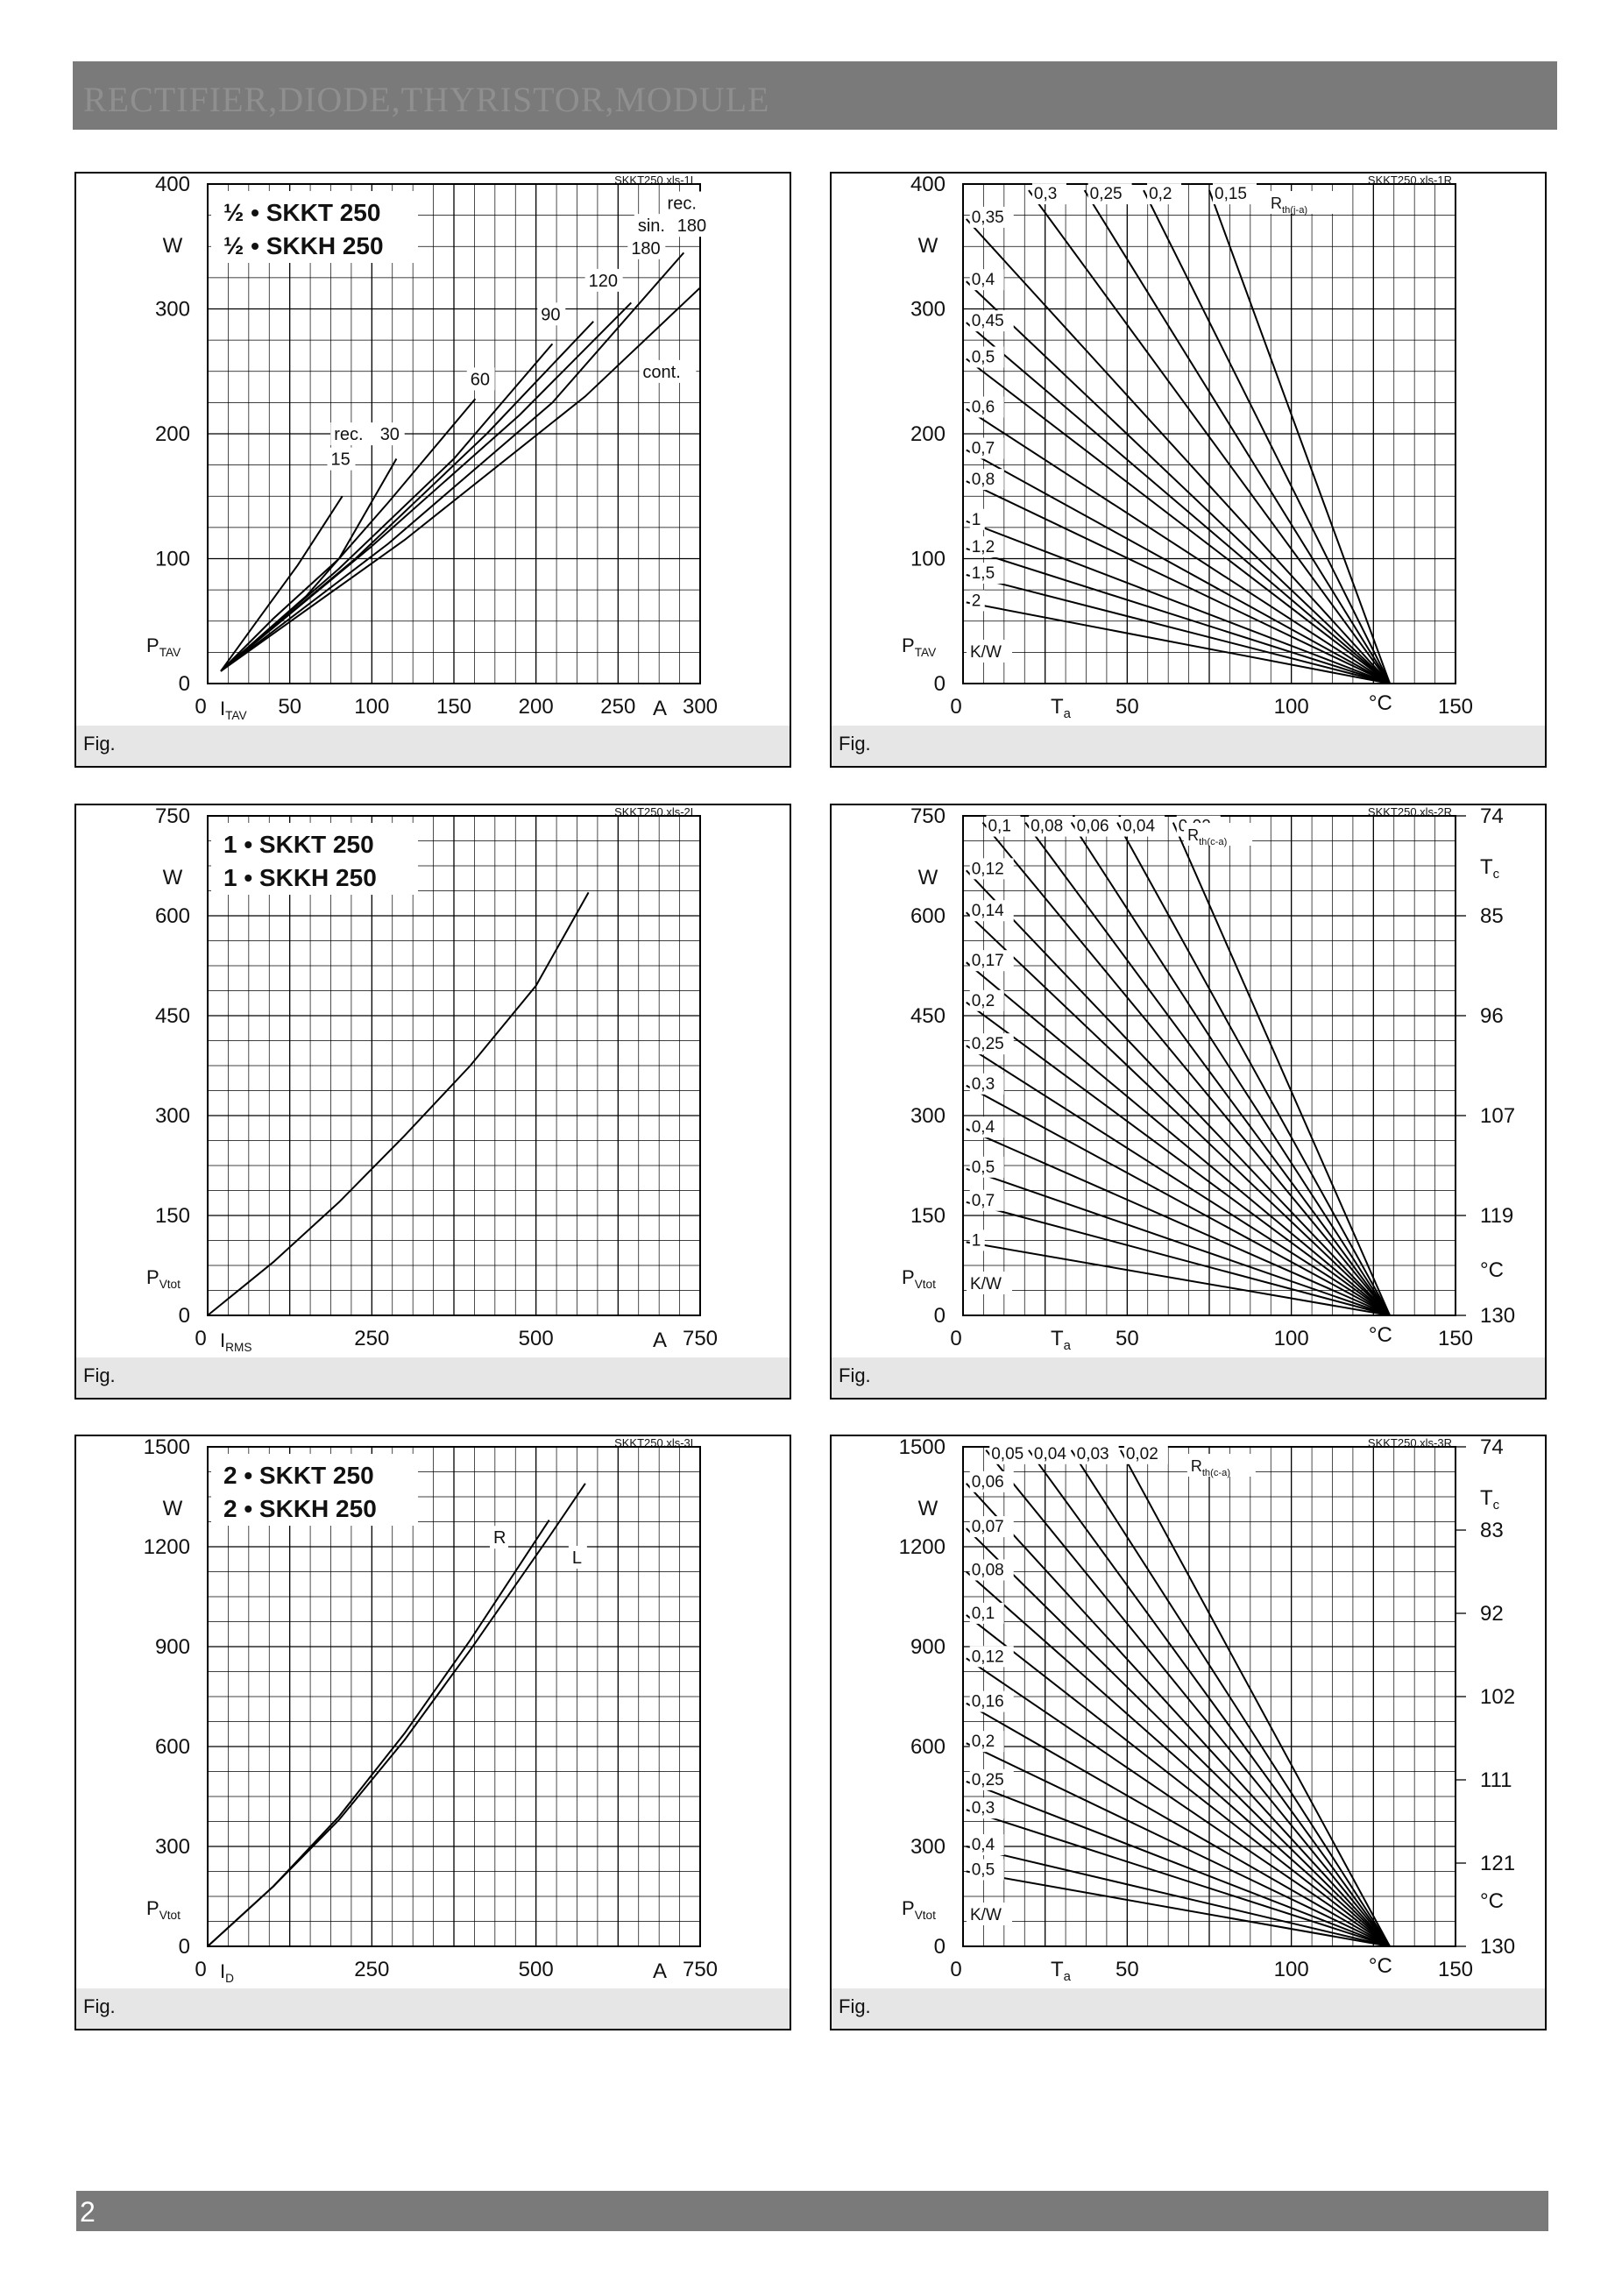  I want to click on rth-line-label: 0,25, so click(988, 1780).